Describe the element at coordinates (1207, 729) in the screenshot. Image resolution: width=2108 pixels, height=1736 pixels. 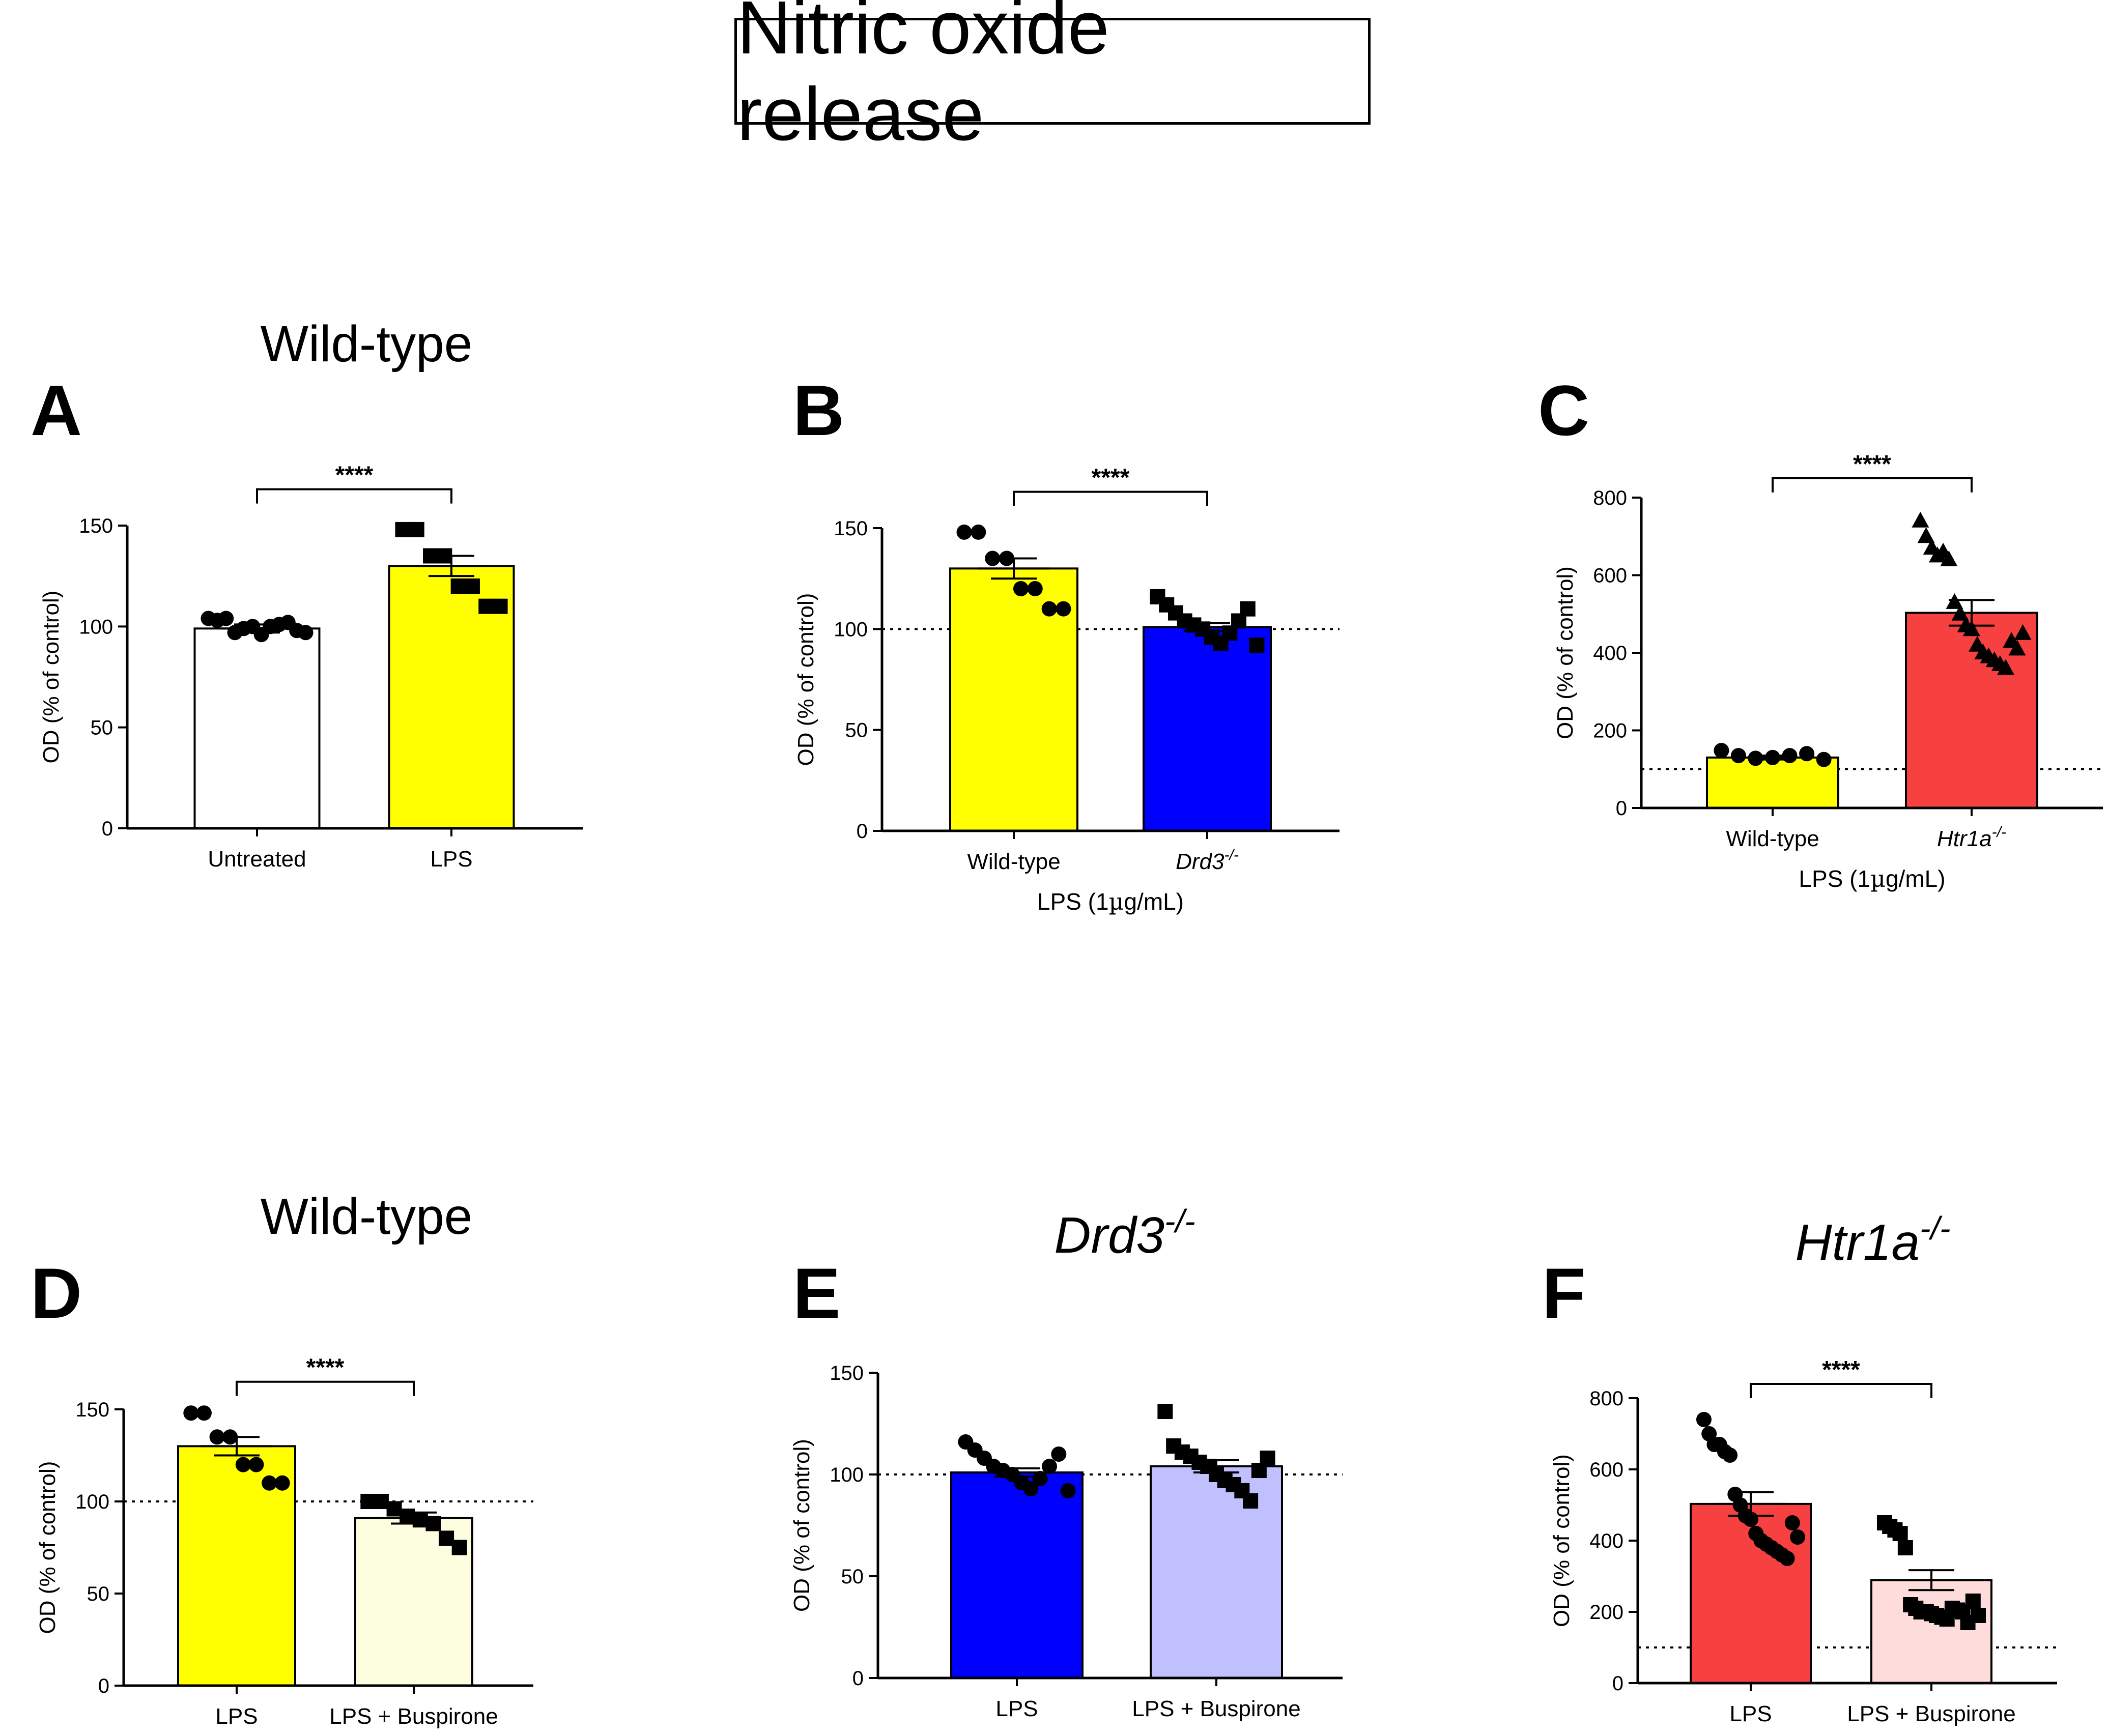
I see `bar-drd3-` at that location.